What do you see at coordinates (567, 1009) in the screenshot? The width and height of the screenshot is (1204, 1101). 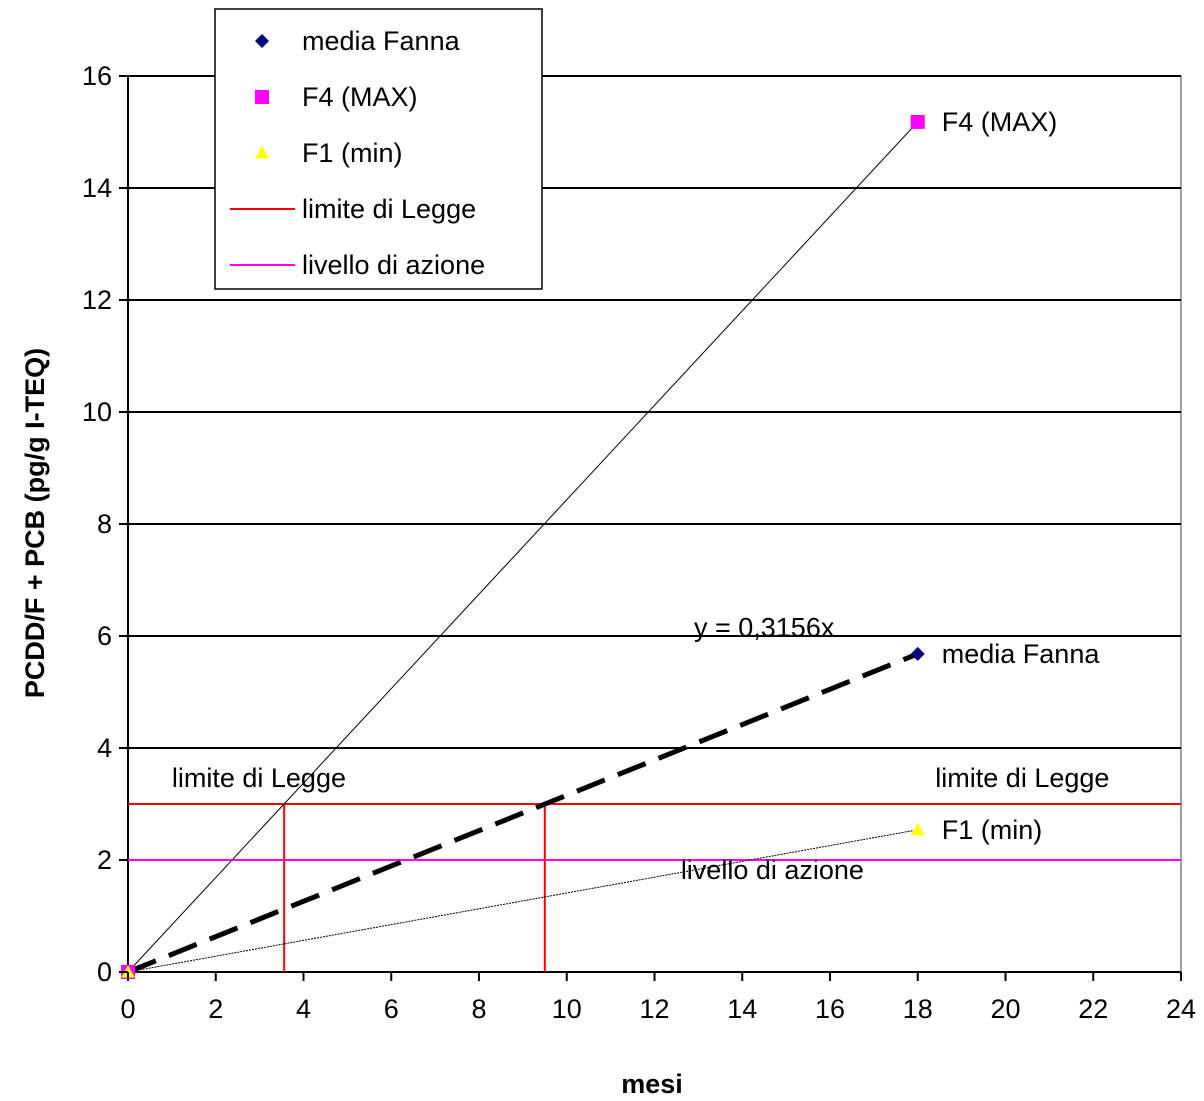 I see `x-tick-label-10: 10` at bounding box center [567, 1009].